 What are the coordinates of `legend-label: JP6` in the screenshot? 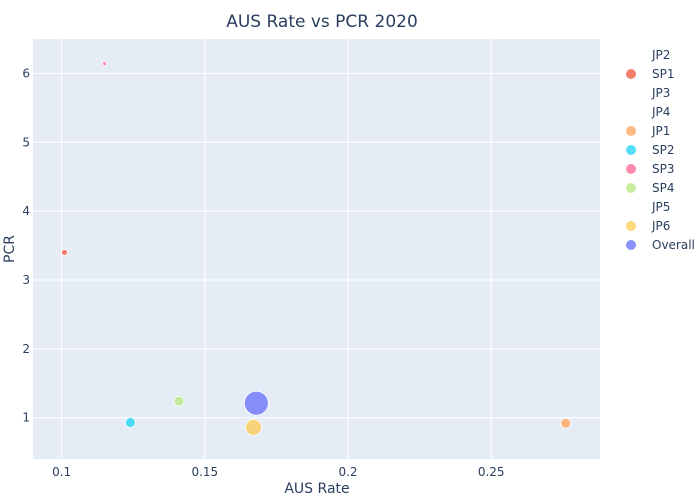 It's located at (660, 226).